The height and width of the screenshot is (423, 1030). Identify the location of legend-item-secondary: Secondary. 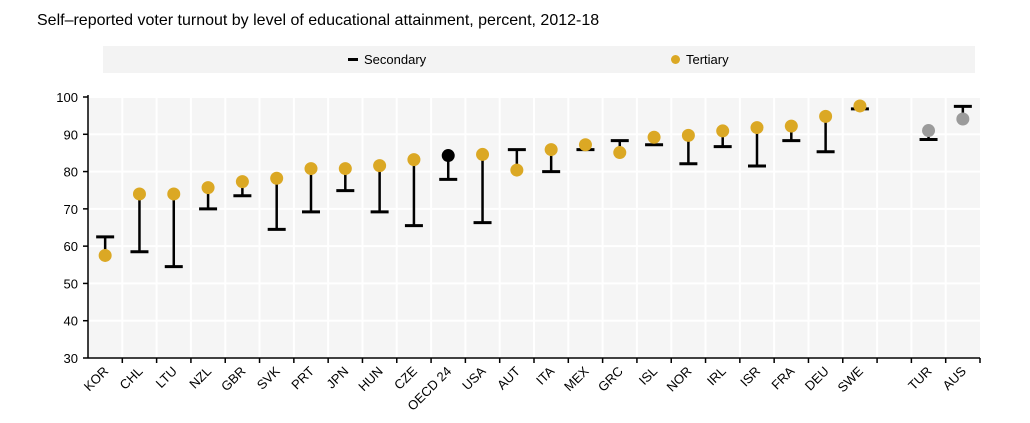
(387, 59).